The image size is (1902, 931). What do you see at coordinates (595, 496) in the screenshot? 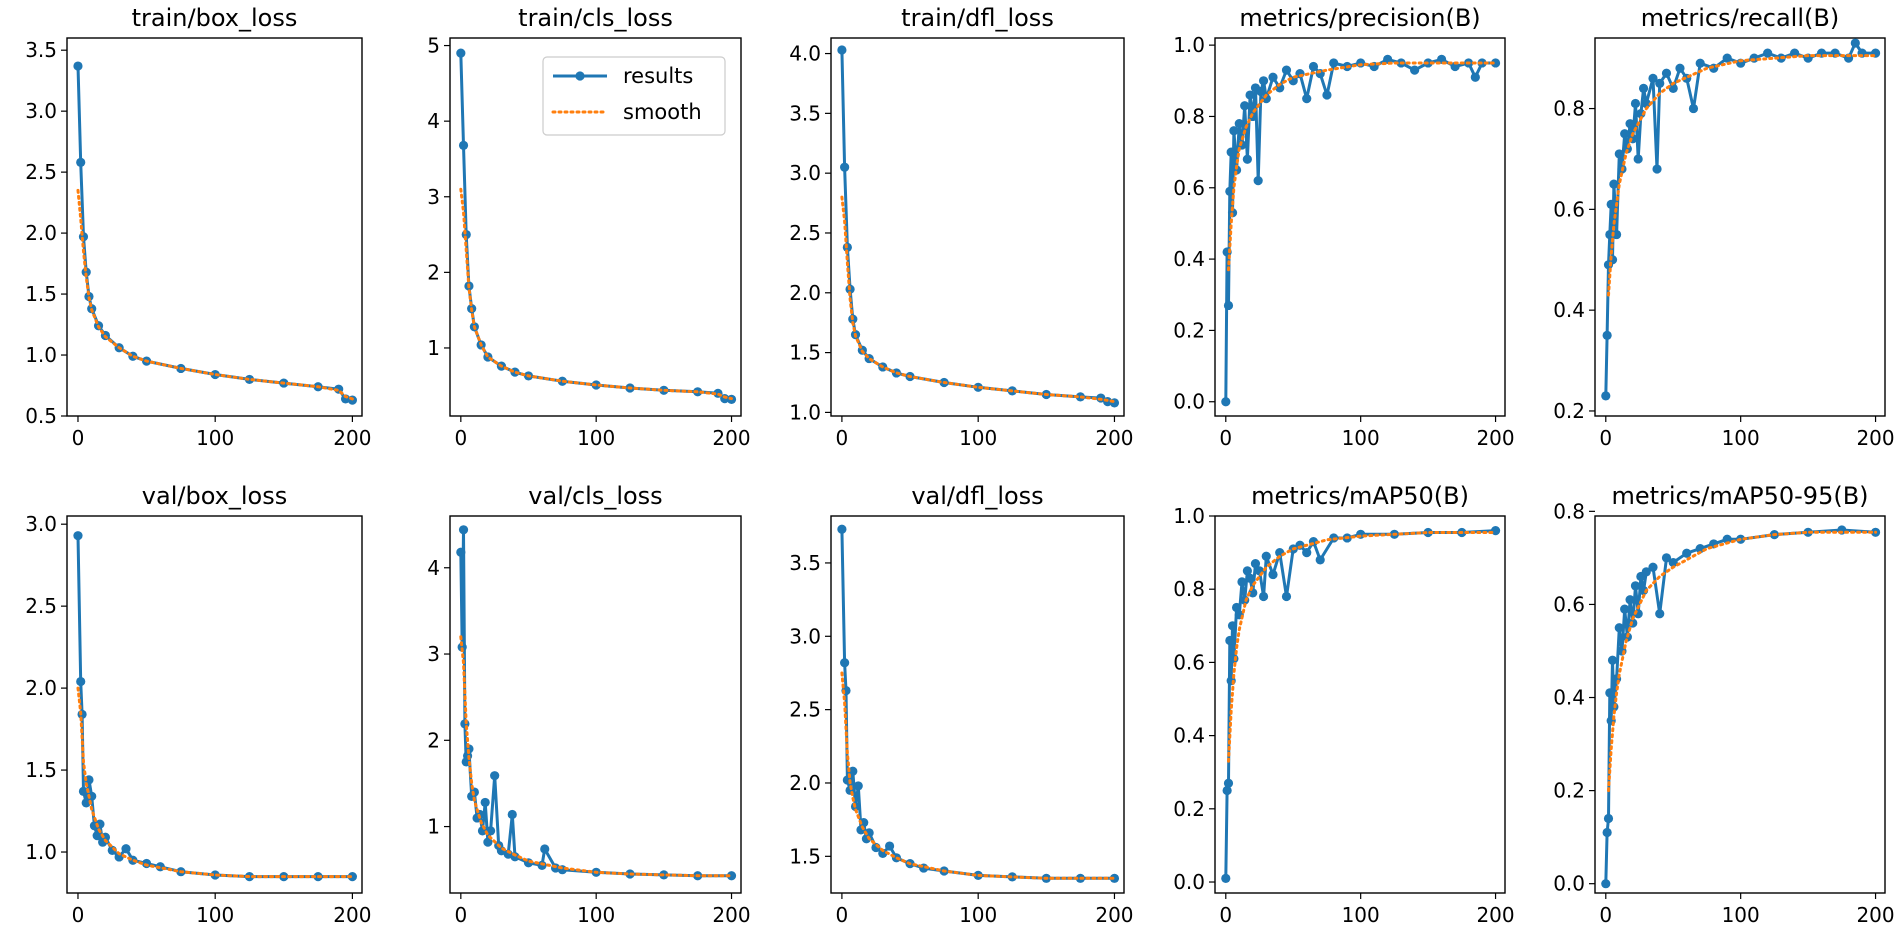
I see `panel-title: val/cls_loss` at bounding box center [595, 496].